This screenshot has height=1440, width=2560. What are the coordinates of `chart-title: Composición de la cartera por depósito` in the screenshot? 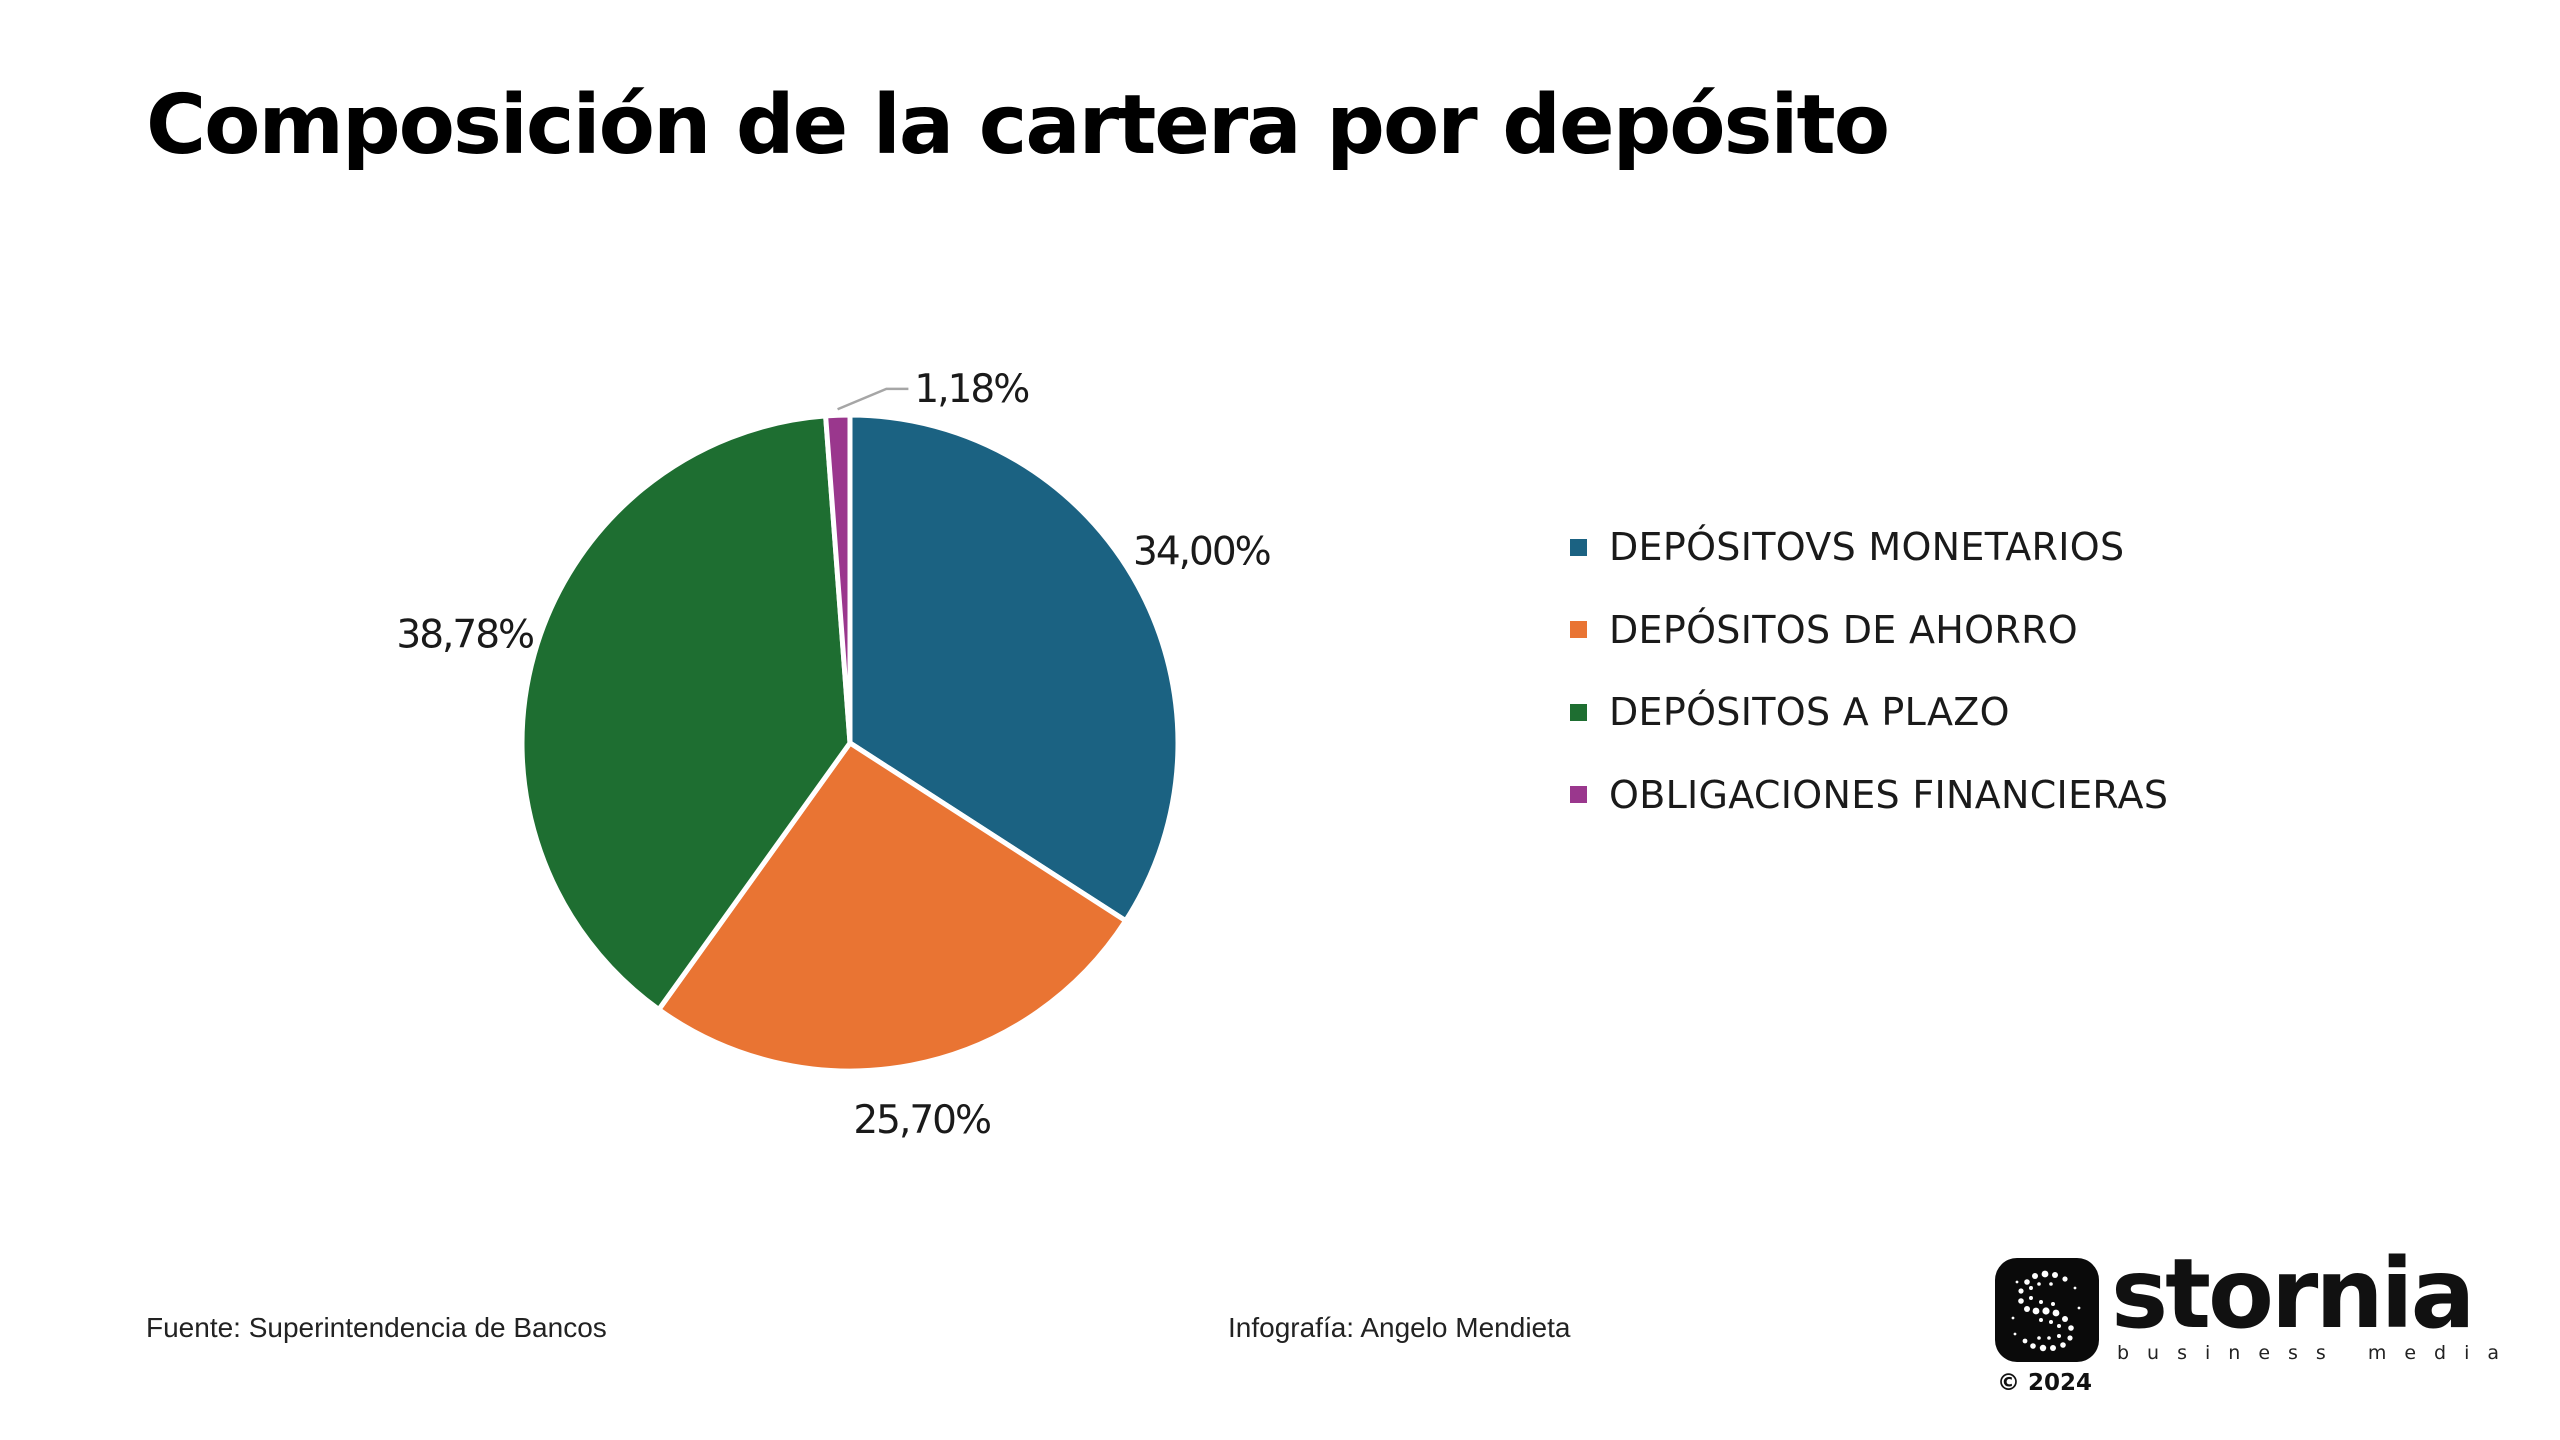 It's located at (1018, 125).